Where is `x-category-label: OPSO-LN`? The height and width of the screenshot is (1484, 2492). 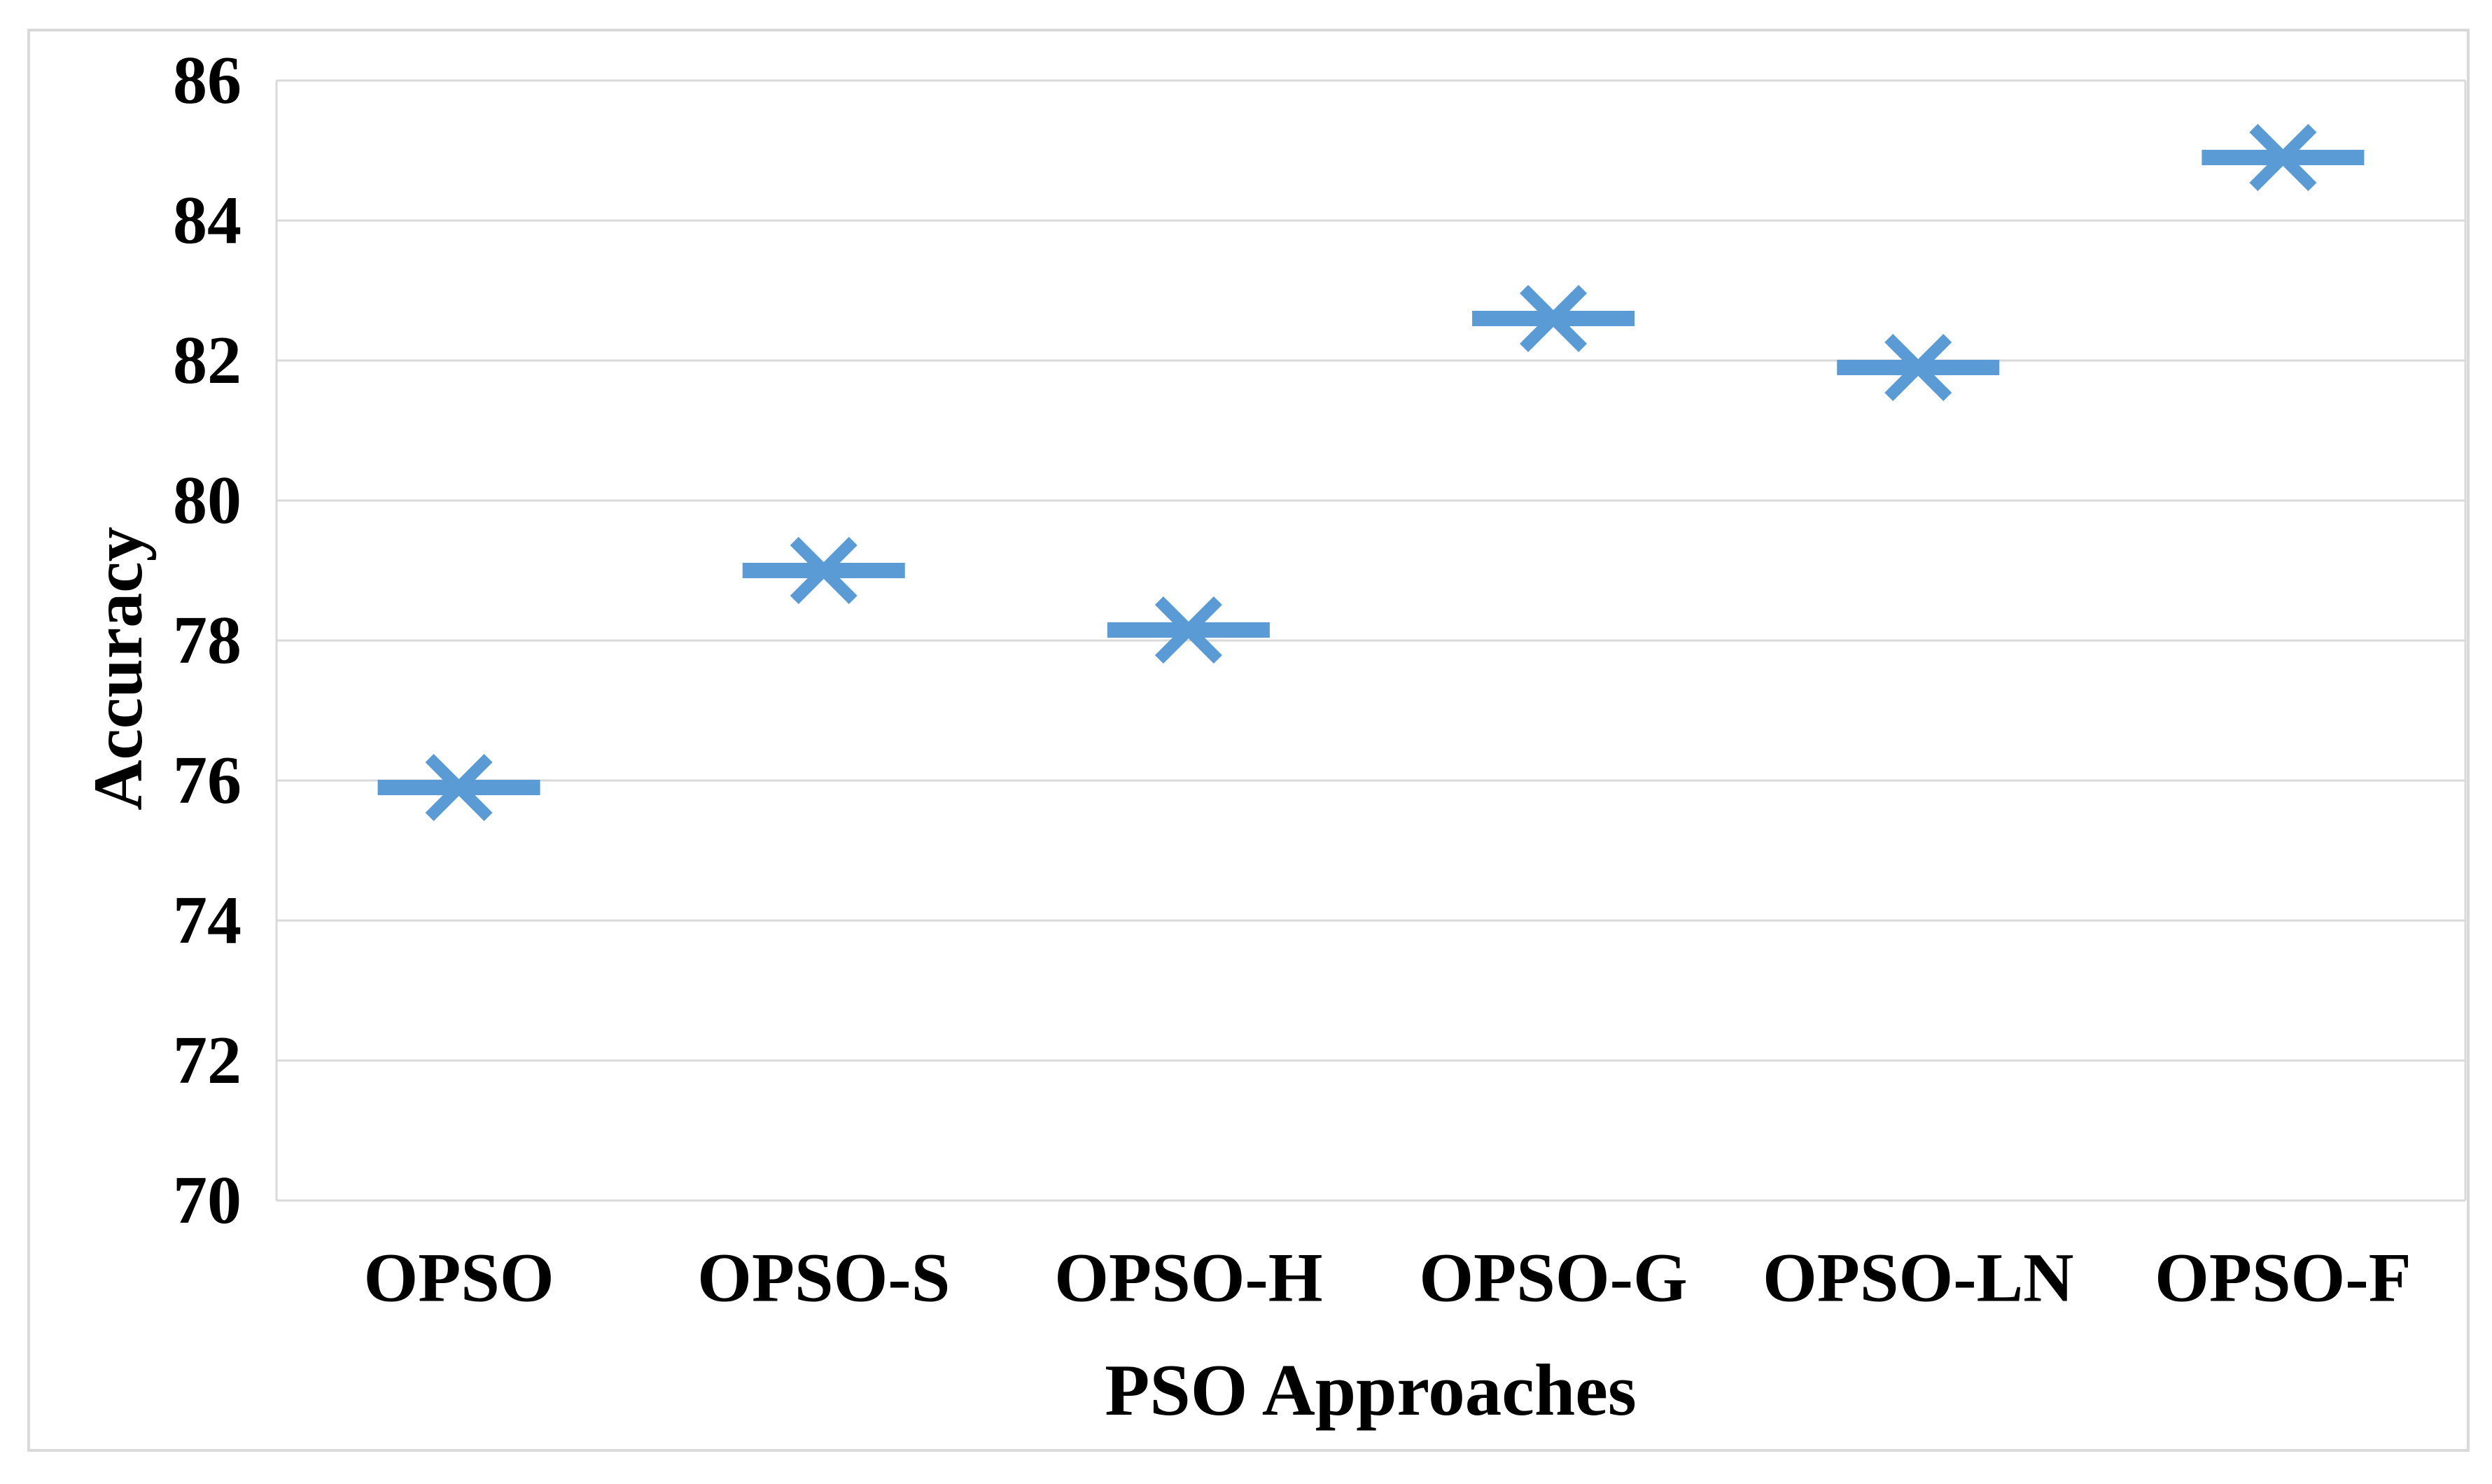
x-category-label: OPSO-LN is located at coordinates (1918, 1278).